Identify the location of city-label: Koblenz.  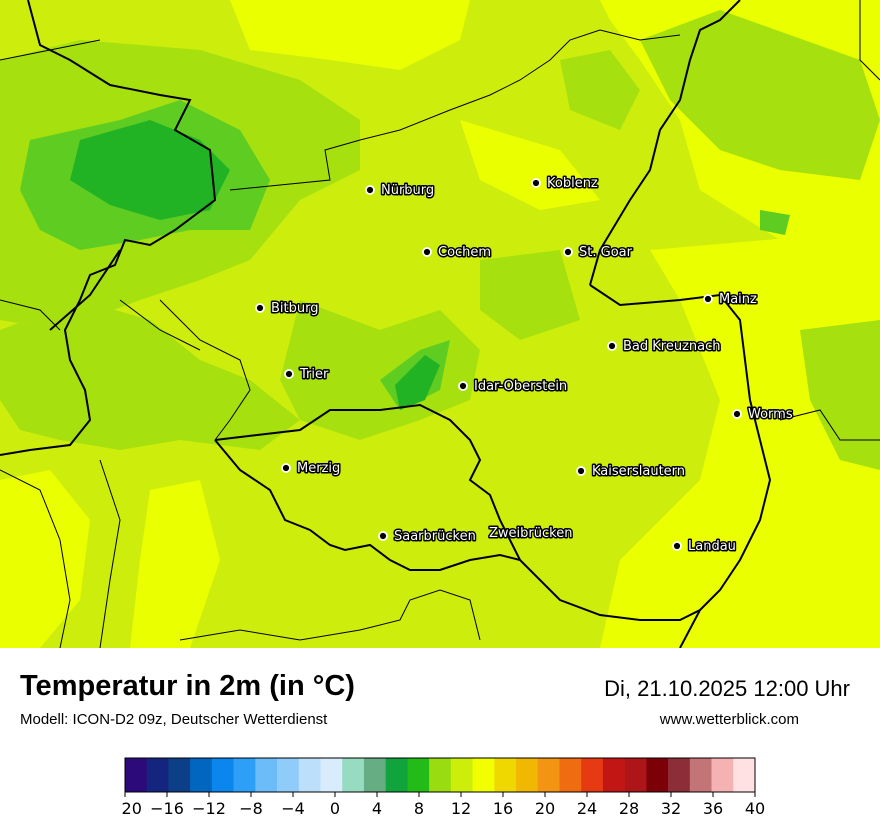
(572, 183).